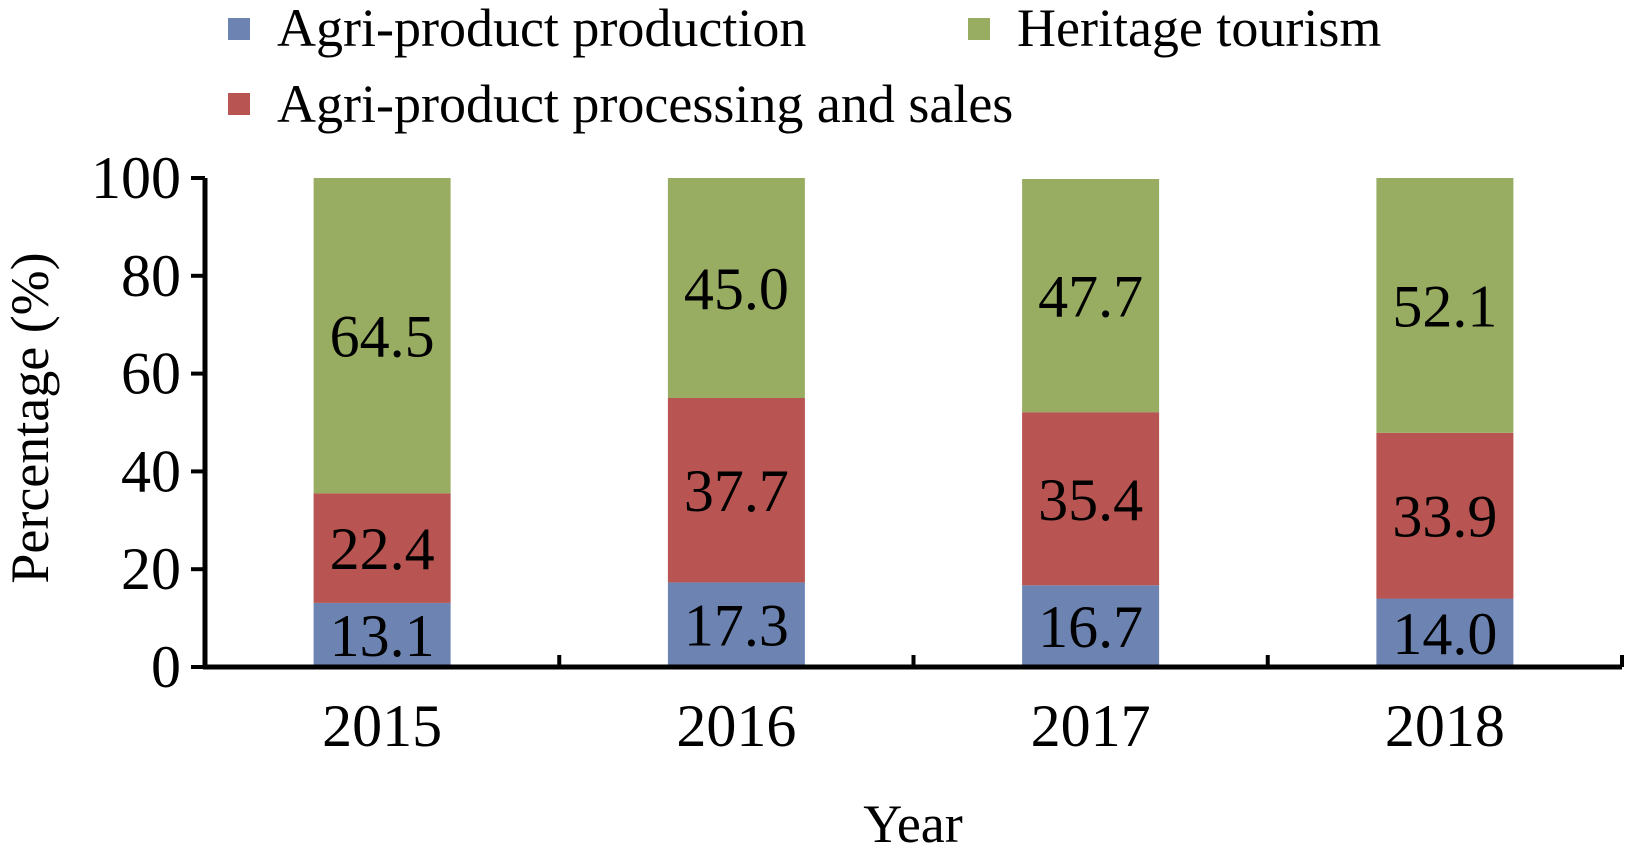 This screenshot has width=1625, height=853. Describe the element at coordinates (151, 471) in the screenshot. I see `y-tick-label-40: 40` at that location.